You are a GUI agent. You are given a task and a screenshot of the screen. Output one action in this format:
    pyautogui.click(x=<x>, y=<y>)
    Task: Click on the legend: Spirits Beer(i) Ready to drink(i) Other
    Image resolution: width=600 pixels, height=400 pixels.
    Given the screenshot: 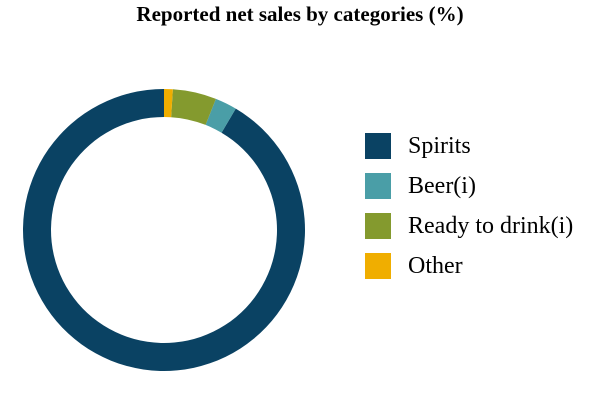 What is the action you would take?
    pyautogui.click(x=469, y=206)
    